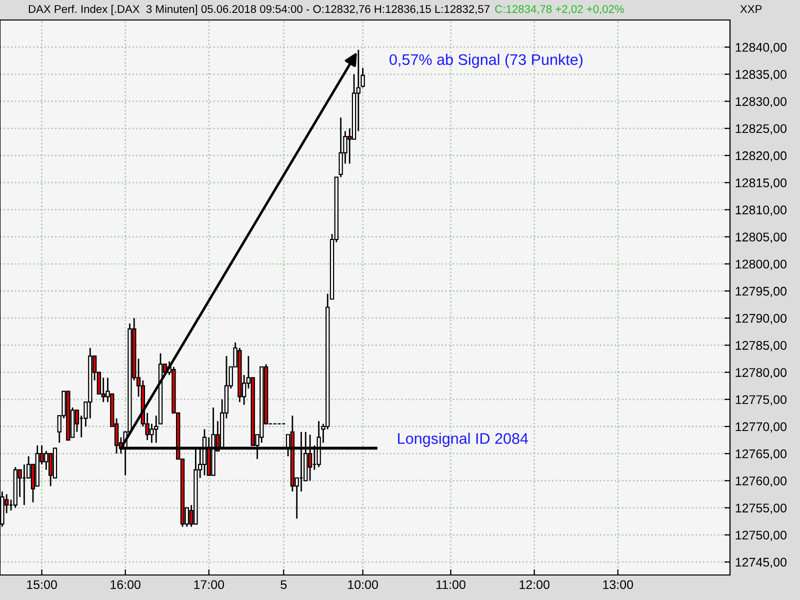 This screenshot has height=600, width=800. I want to click on y-tick-label: 12750,00, so click(761, 536).